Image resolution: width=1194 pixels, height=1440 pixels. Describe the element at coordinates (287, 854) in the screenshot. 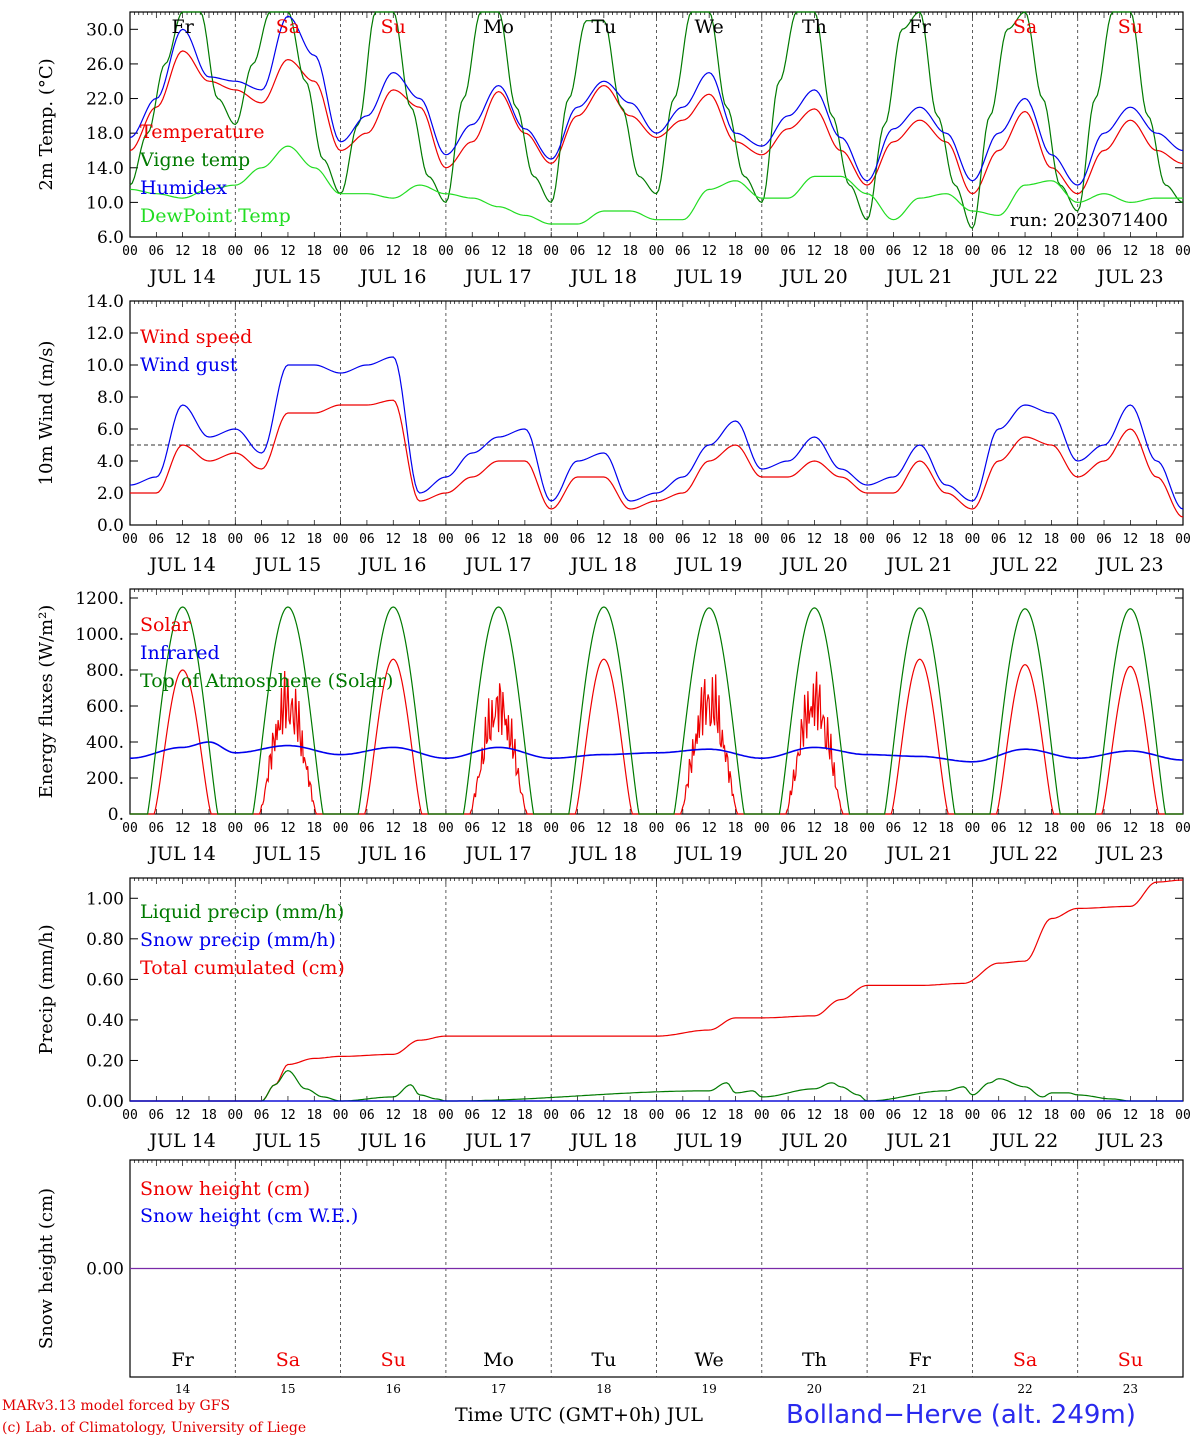

I see `day-label: JUL 15` at that location.